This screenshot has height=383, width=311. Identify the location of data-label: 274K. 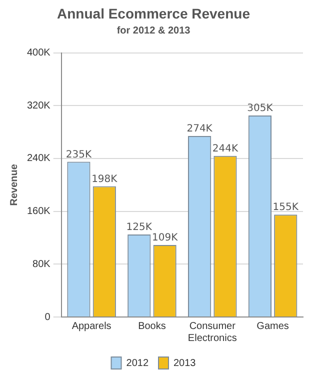
(199, 129).